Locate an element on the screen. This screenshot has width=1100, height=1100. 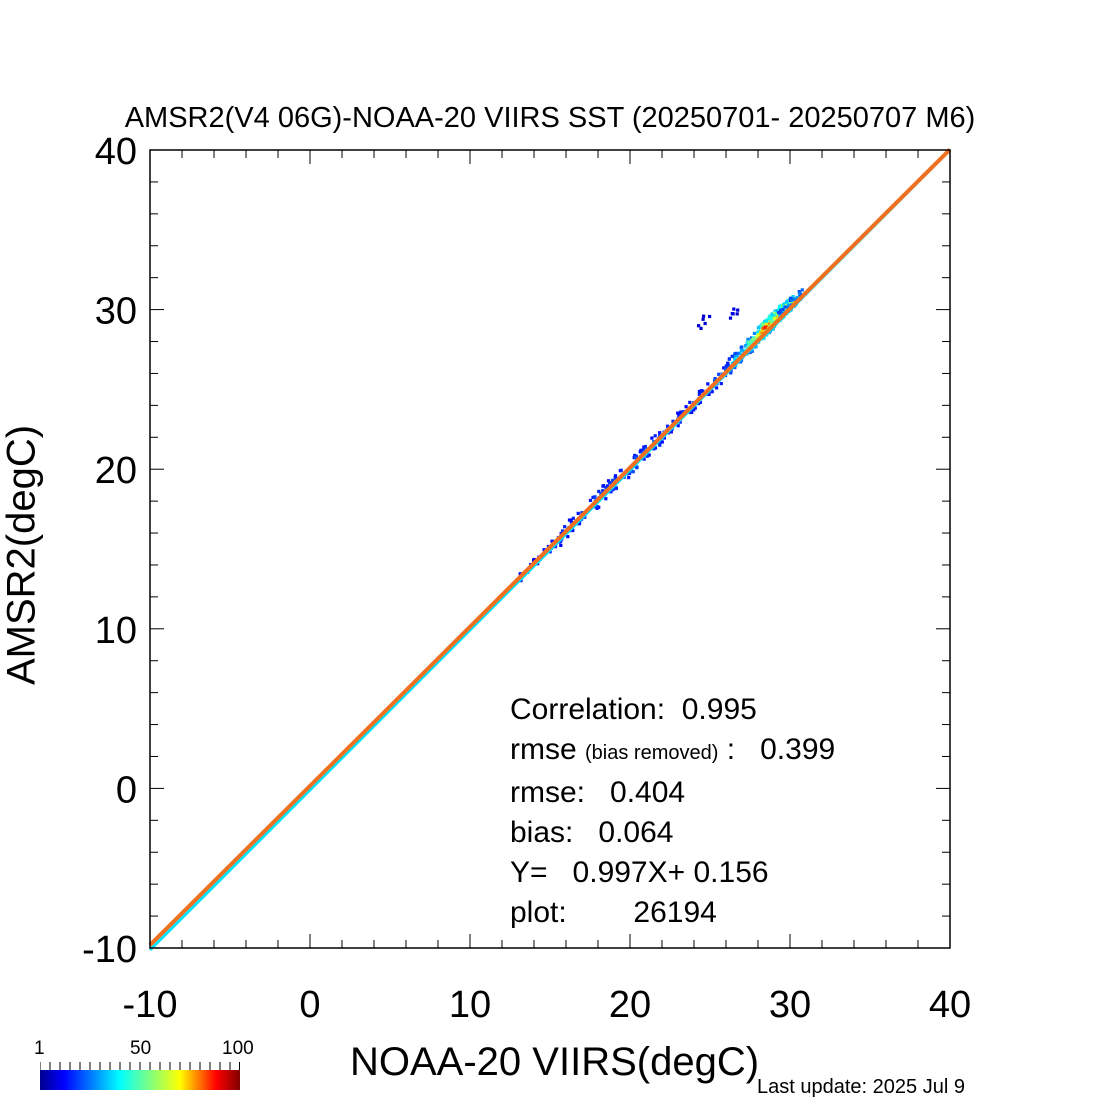
y-tick-label: 40 is located at coordinates (116, 152).